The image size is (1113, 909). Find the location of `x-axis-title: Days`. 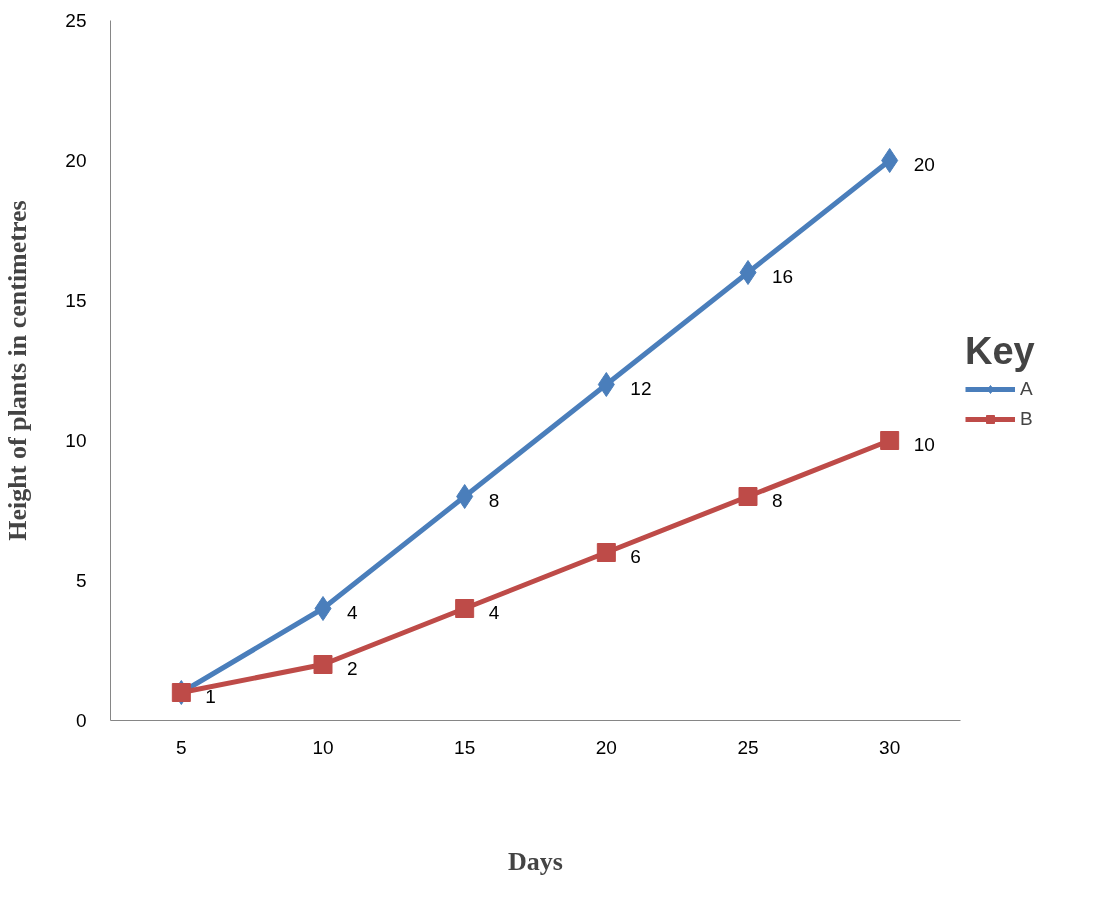

x-axis-title: Days is located at coordinates (535, 861).